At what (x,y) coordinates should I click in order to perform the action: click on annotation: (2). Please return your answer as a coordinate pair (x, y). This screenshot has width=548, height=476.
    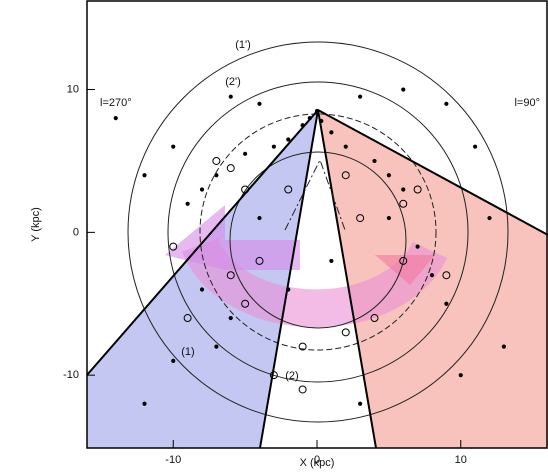
    Looking at the image, I should click on (291, 376).